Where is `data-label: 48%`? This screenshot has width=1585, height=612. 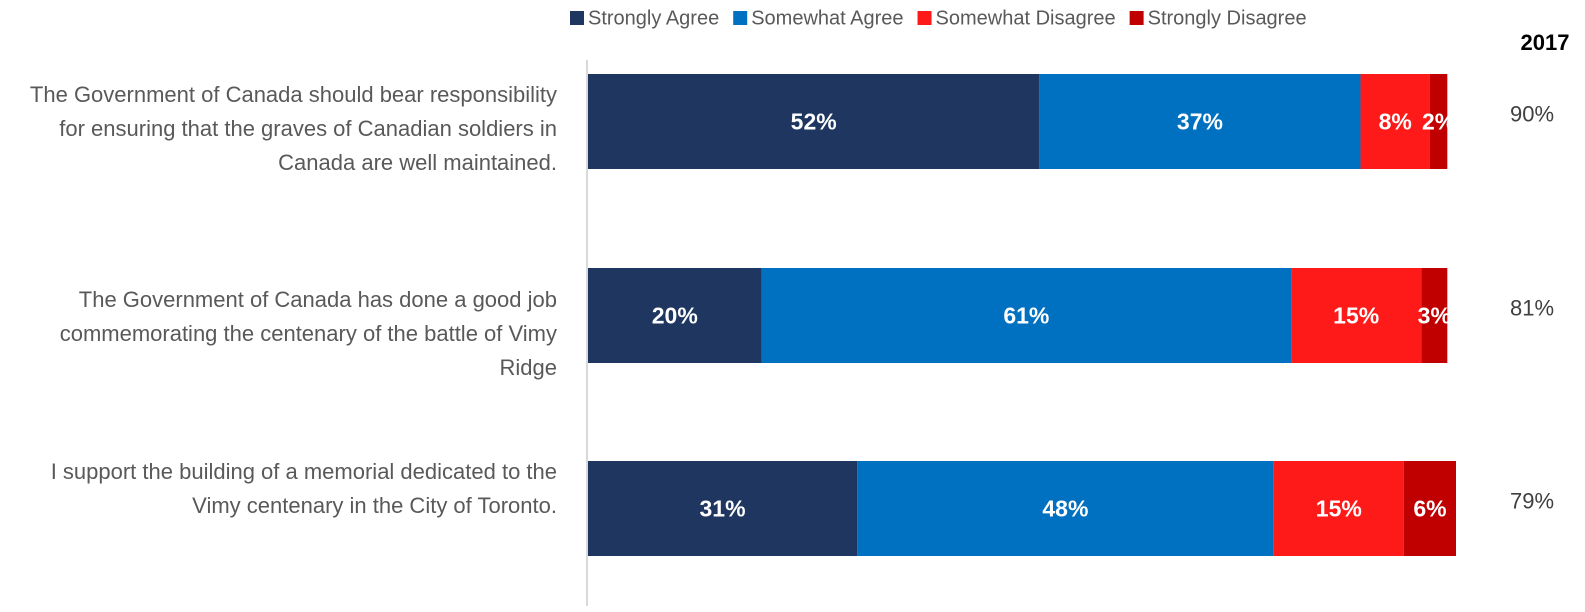
data-label: 48% is located at coordinates (1065, 509).